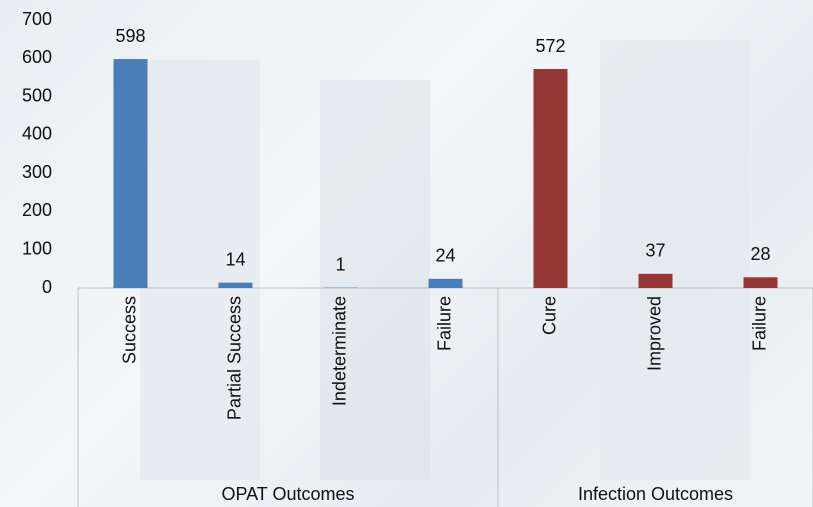 The image size is (813, 507). Describe the element at coordinates (235, 259) in the screenshot. I see `data-label: 14` at that location.